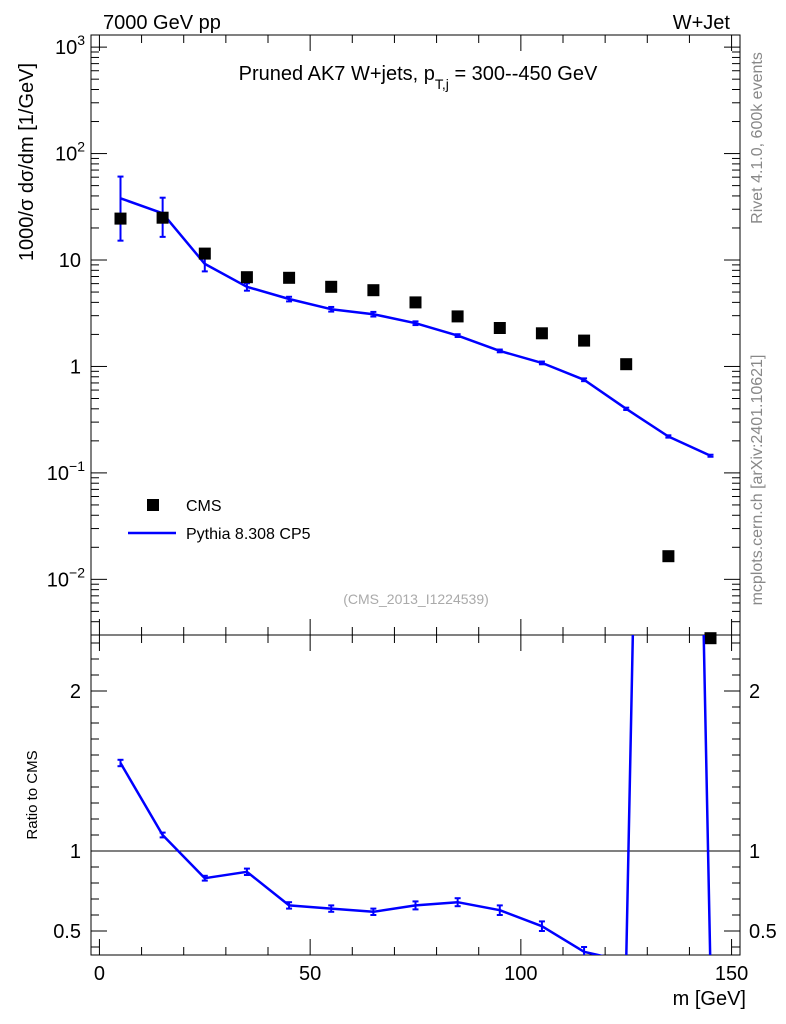 Image resolution: width=786 pixels, height=1024 pixels. I want to click on plot-title: Pruned AK7 W+jets, pT,j = 300--450 GeV, so click(418, 77).